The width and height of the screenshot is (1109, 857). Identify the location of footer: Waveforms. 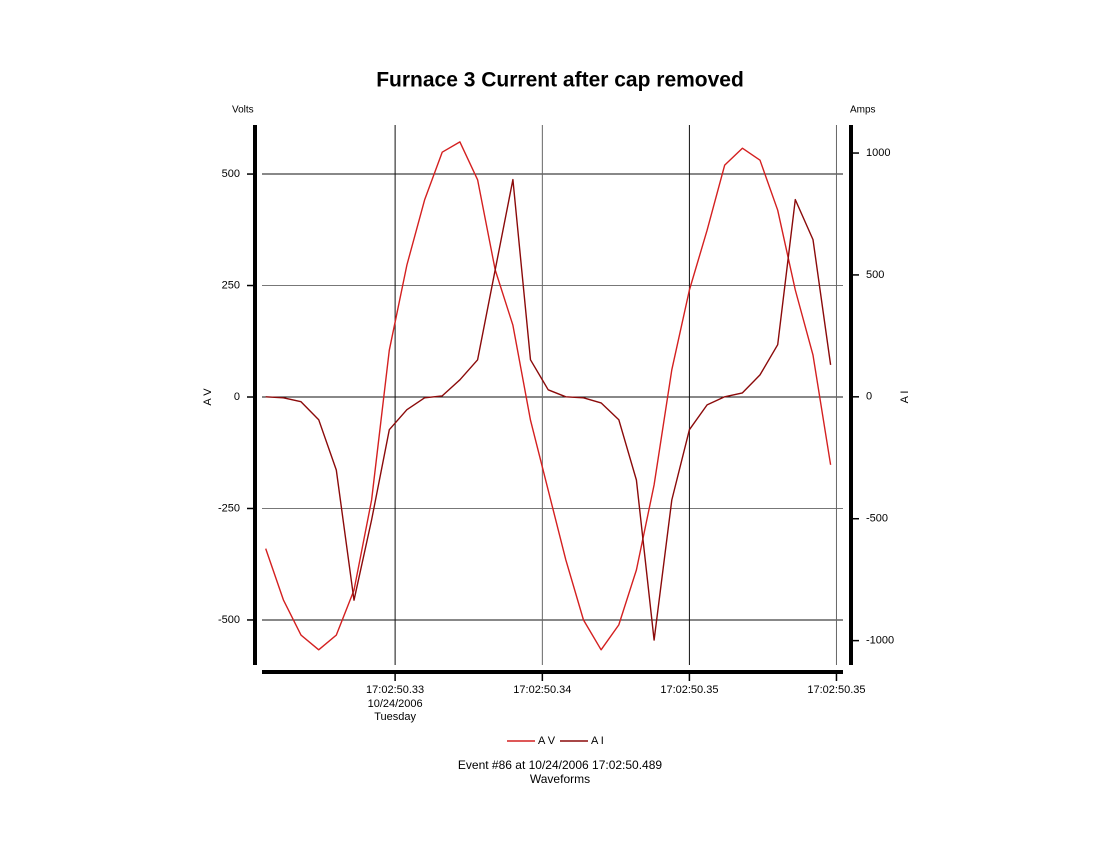
(560, 779).